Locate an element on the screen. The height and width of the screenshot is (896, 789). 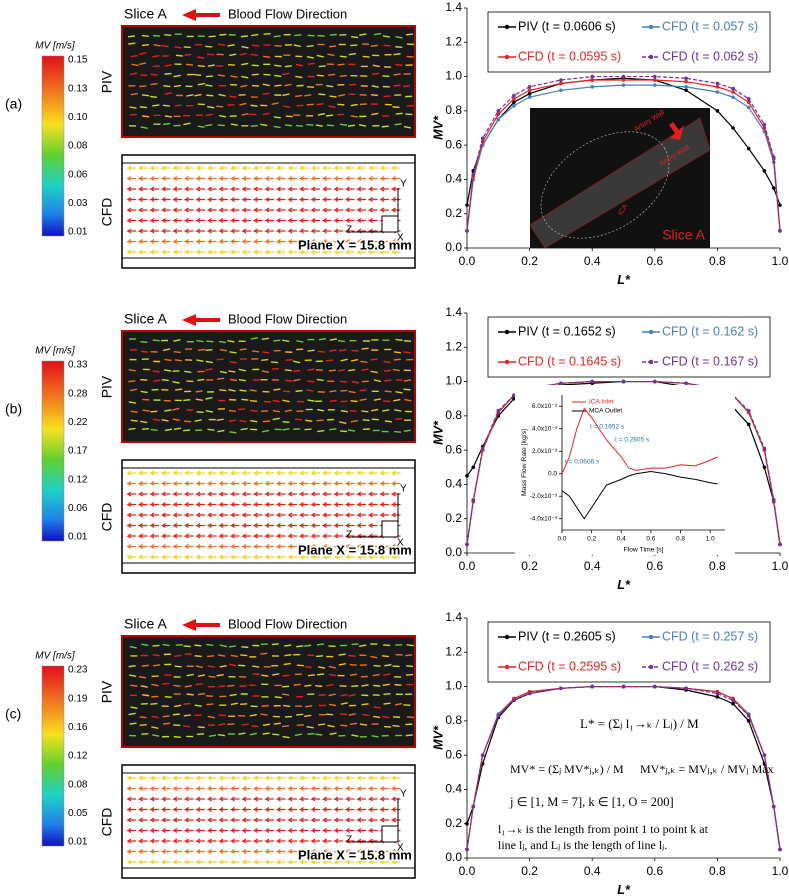
x-tick-label: 1.0 is located at coordinates (780, 566).